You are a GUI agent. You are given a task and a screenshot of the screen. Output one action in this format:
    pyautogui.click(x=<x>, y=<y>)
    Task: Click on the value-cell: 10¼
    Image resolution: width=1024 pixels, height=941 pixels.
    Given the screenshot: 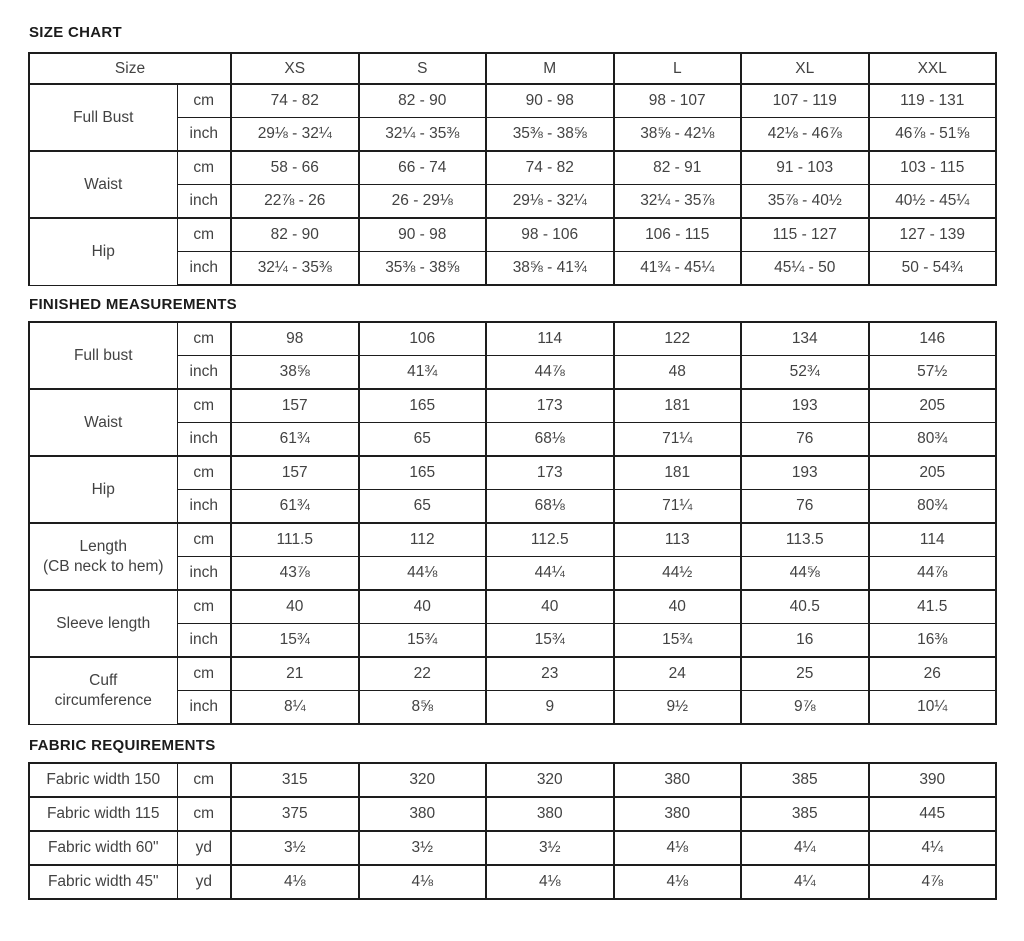 What is the action you would take?
    pyautogui.click(x=932, y=707)
    